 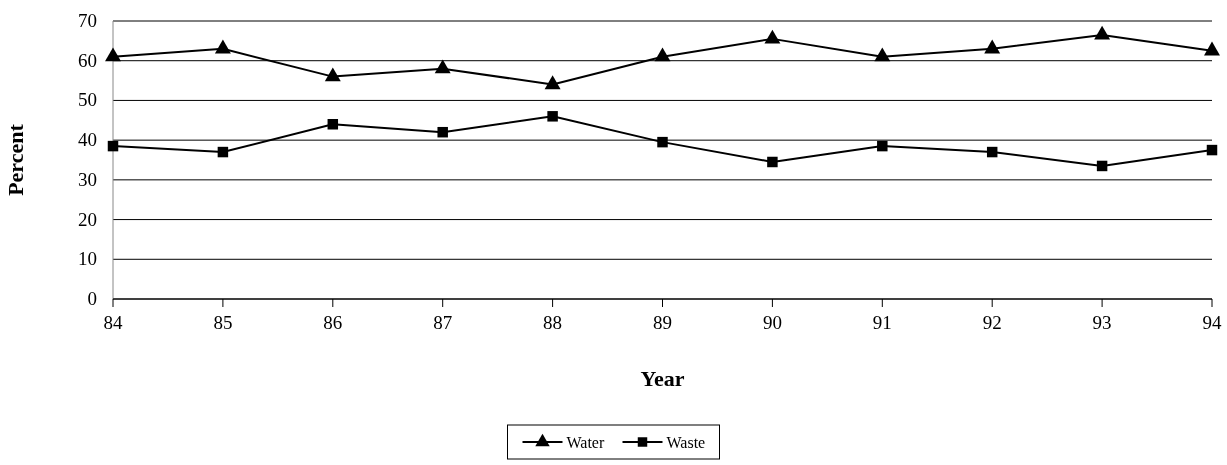 What do you see at coordinates (333, 322) in the screenshot?
I see `x-tick-label: 86` at bounding box center [333, 322].